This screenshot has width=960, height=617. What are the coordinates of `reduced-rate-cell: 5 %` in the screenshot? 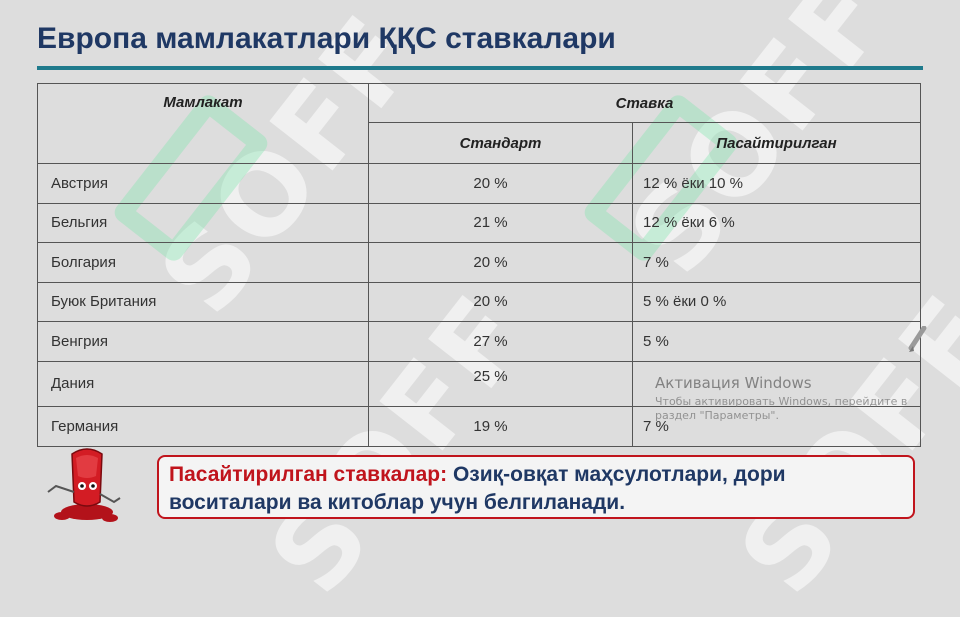 It's located at (776, 341).